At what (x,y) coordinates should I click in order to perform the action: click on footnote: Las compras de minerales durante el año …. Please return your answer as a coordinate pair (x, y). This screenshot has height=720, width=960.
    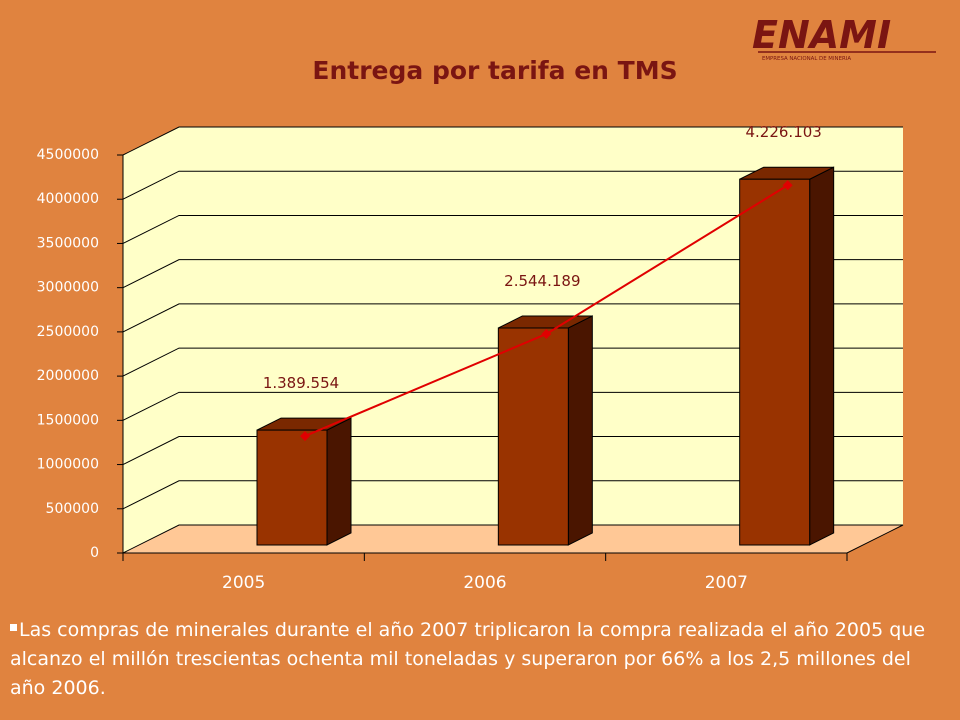
    Looking at the image, I should click on (481, 659).